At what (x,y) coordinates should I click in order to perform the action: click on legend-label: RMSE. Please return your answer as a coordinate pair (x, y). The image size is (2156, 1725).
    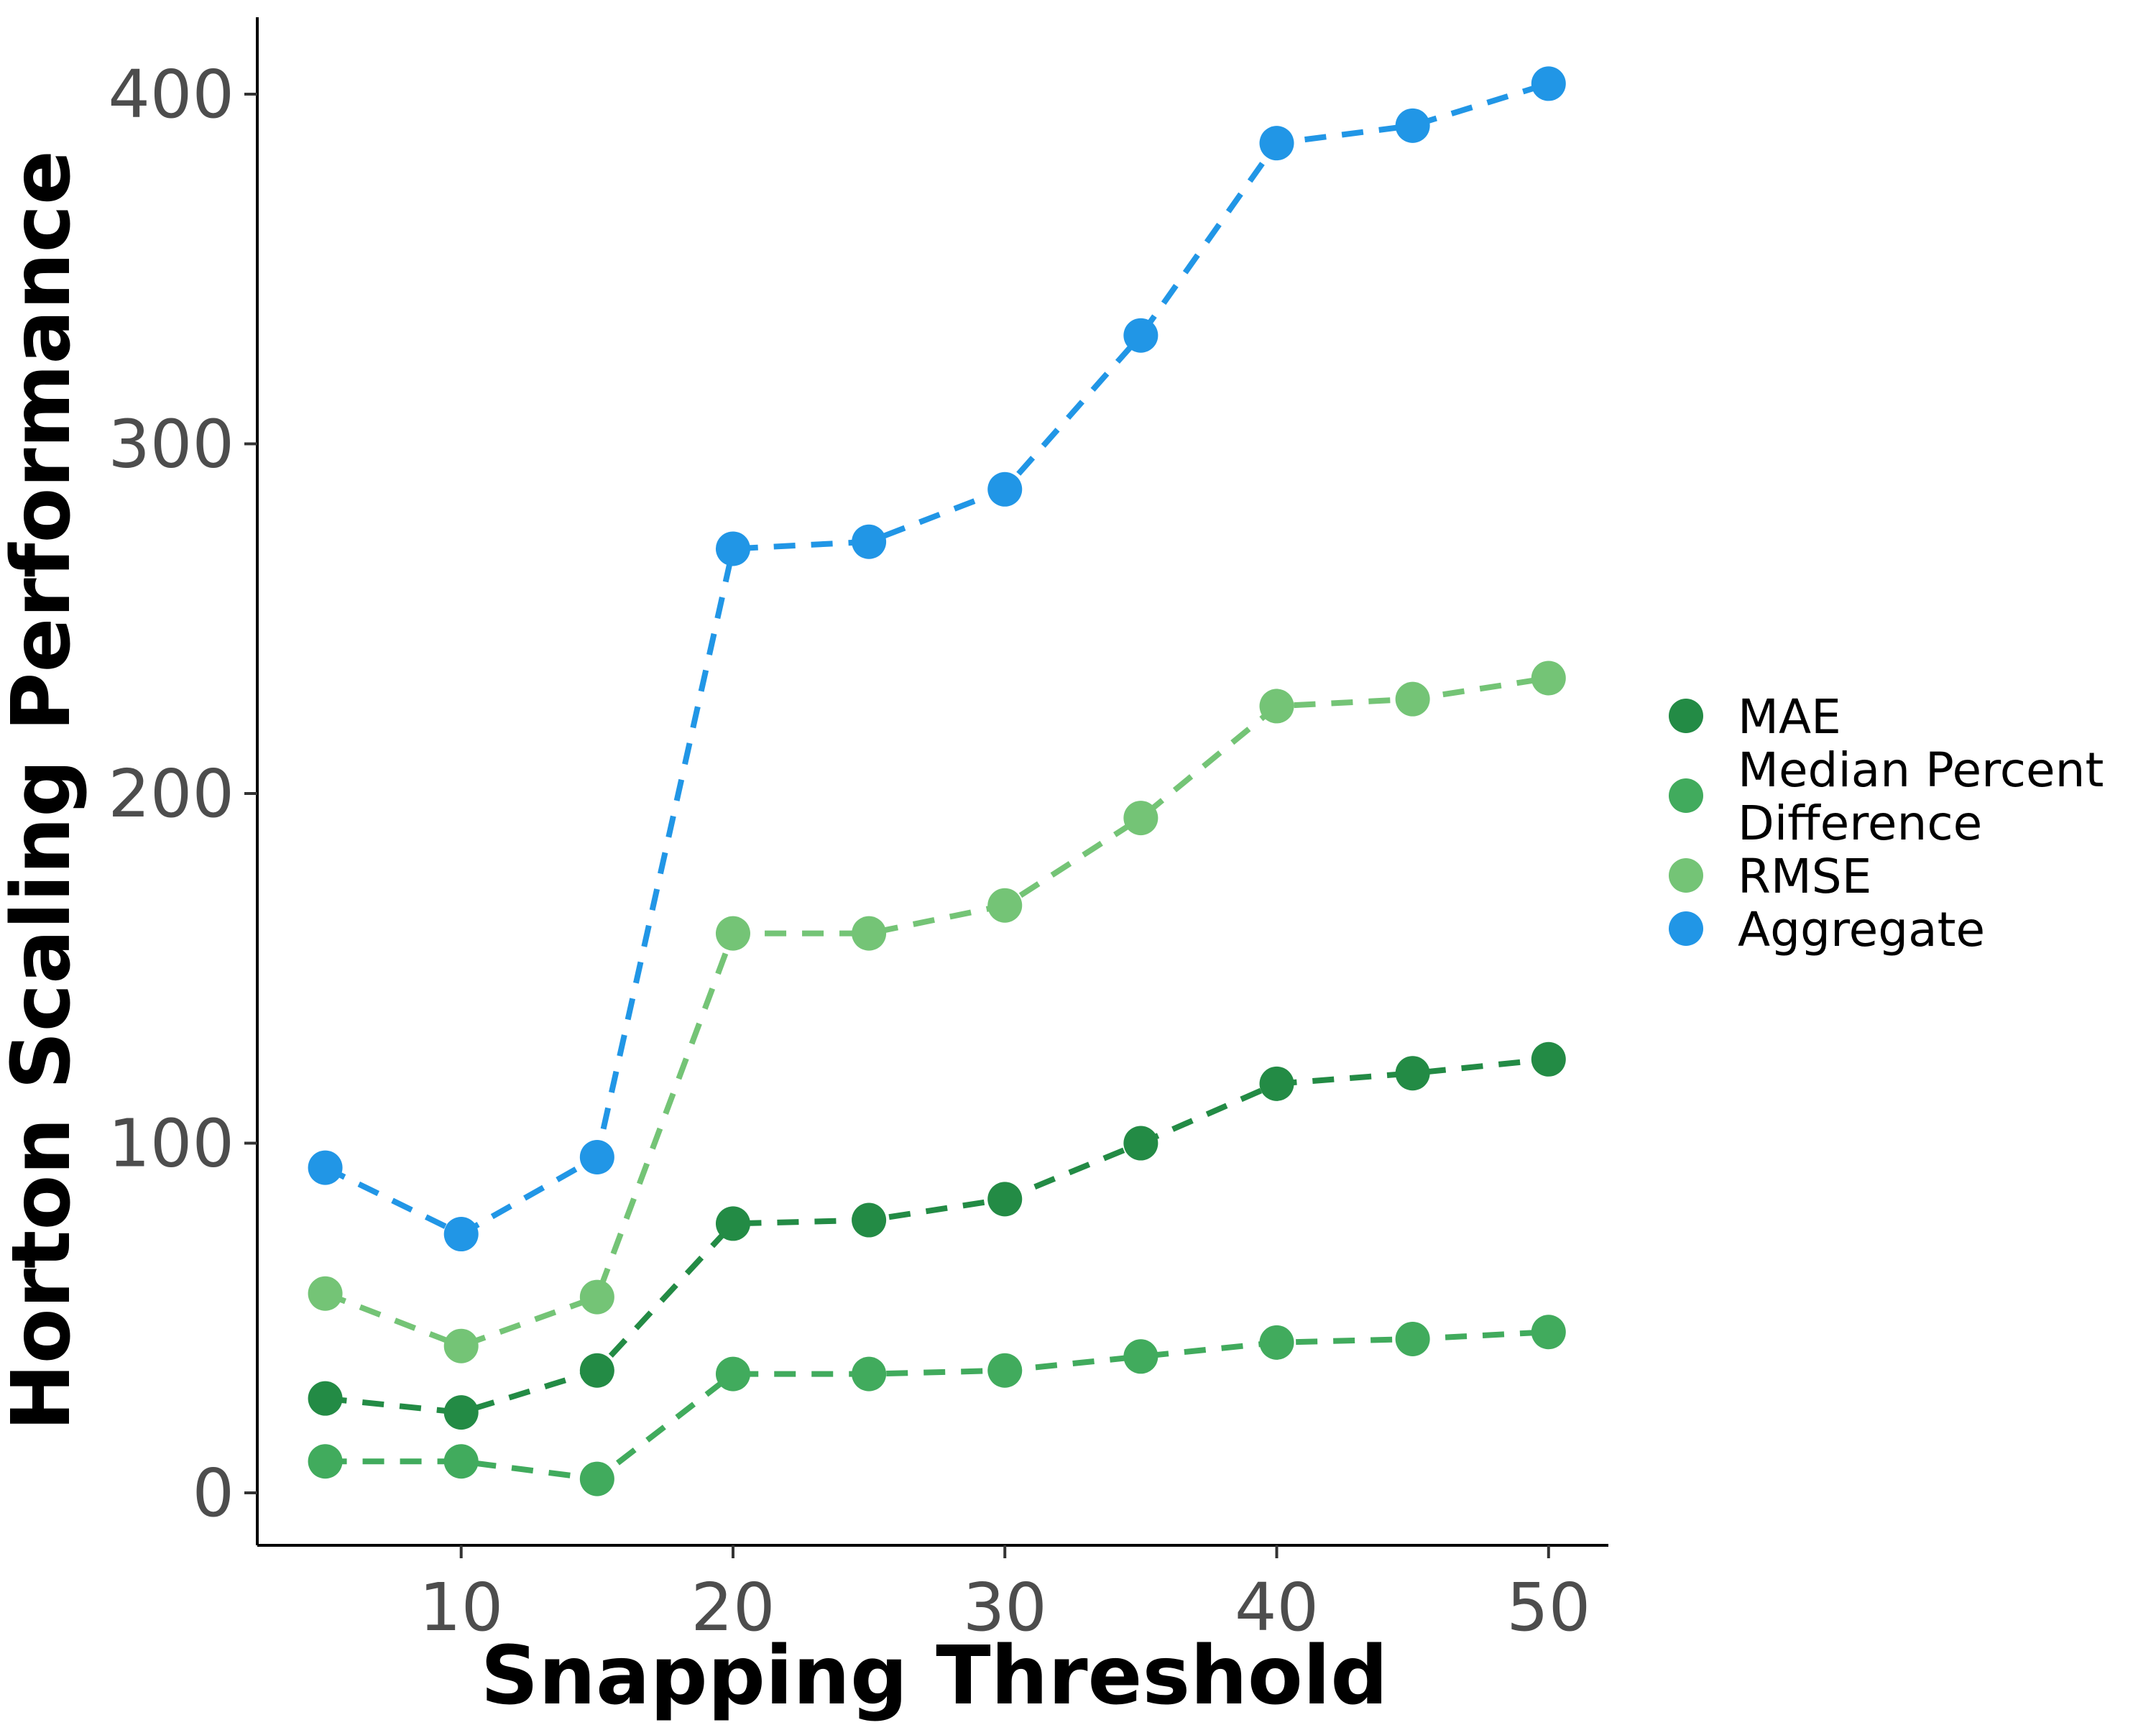
    Looking at the image, I should click on (1805, 876).